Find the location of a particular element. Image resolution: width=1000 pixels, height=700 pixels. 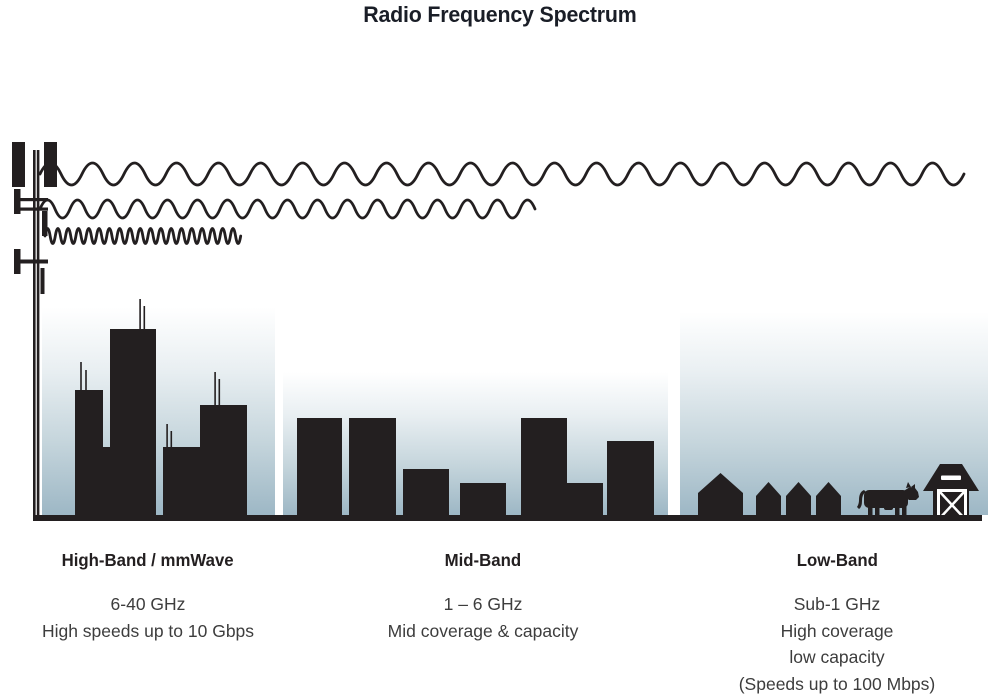

mid-band-label: Mid-Band is located at coordinates (483, 560).